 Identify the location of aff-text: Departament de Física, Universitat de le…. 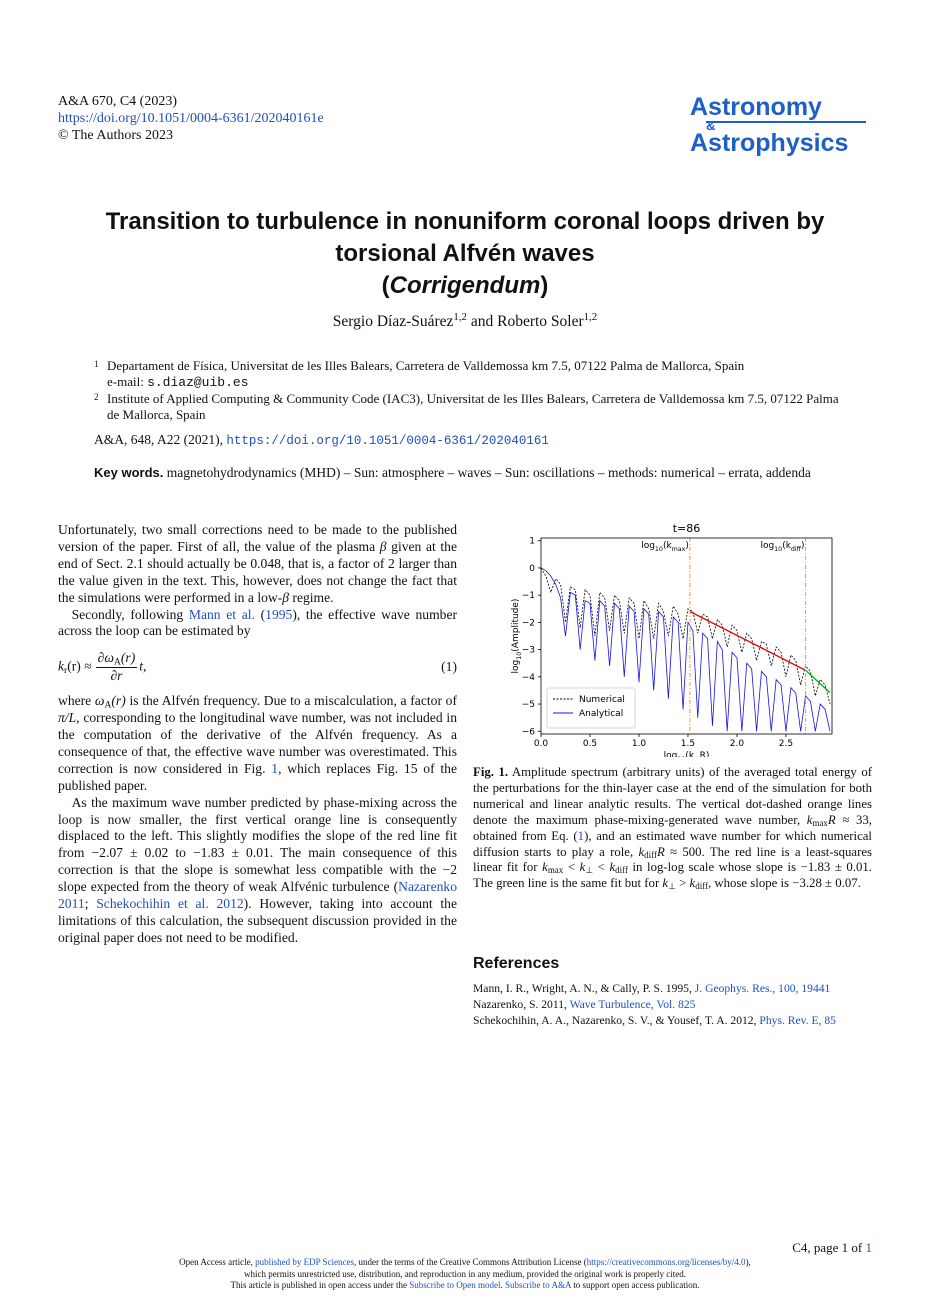
(426, 365).